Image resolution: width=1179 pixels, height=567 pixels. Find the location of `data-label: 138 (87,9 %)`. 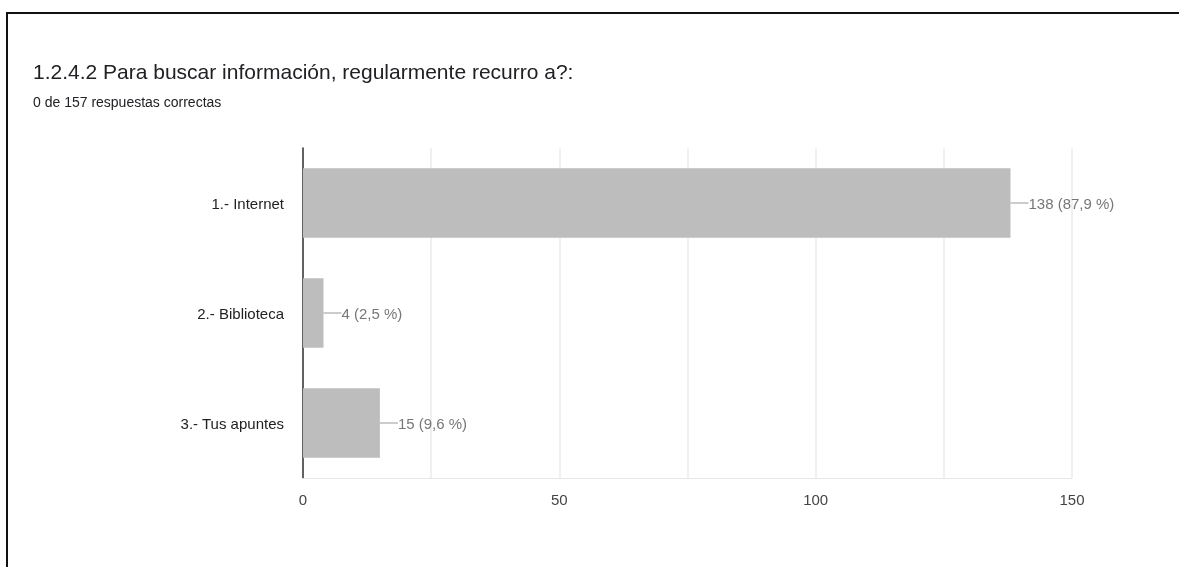

data-label: 138 (87,9 %) is located at coordinates (1071, 203).